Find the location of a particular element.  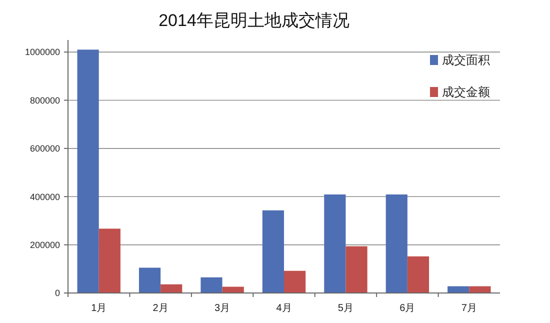

legend-label: 成交金额 is located at coordinates (466, 92).